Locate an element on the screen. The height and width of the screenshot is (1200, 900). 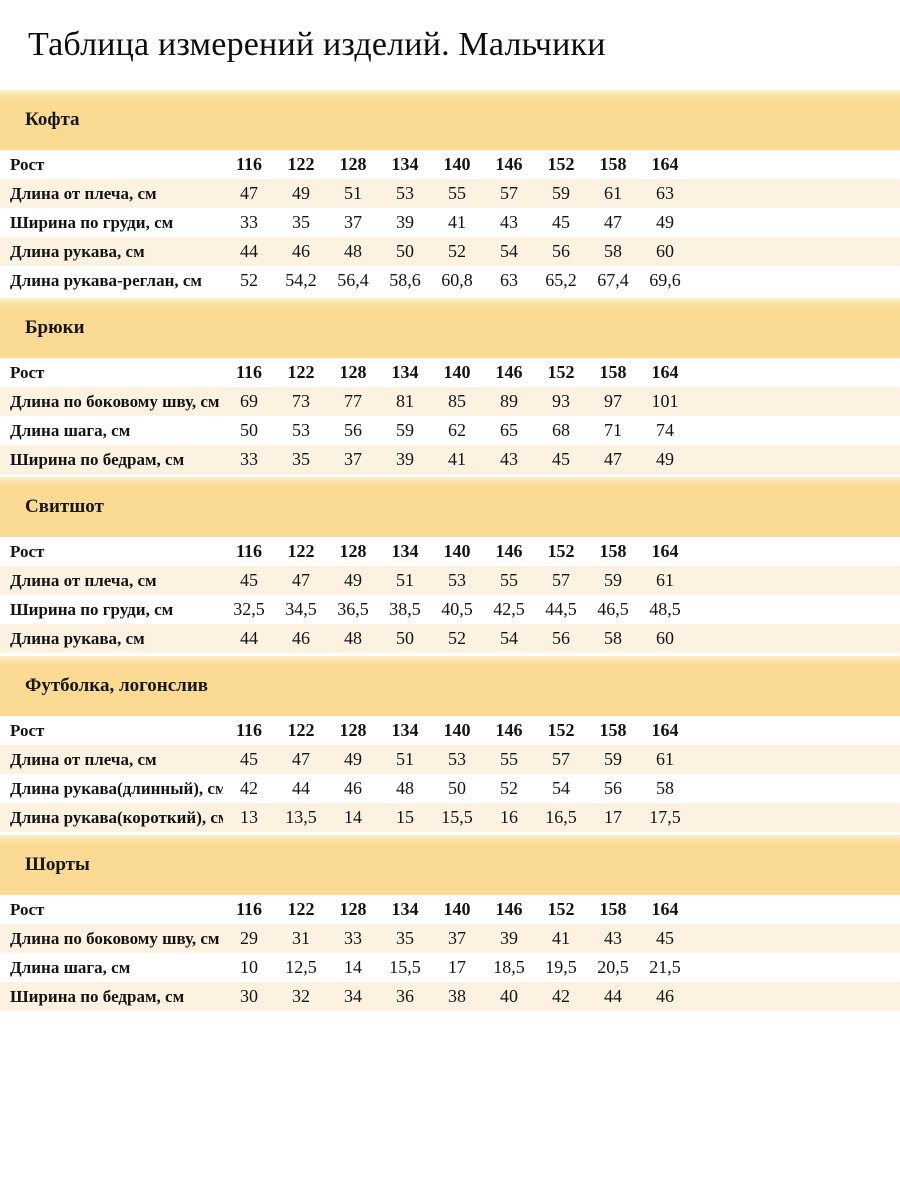
row-label: Длина рукава, см is located at coordinates (77, 638).